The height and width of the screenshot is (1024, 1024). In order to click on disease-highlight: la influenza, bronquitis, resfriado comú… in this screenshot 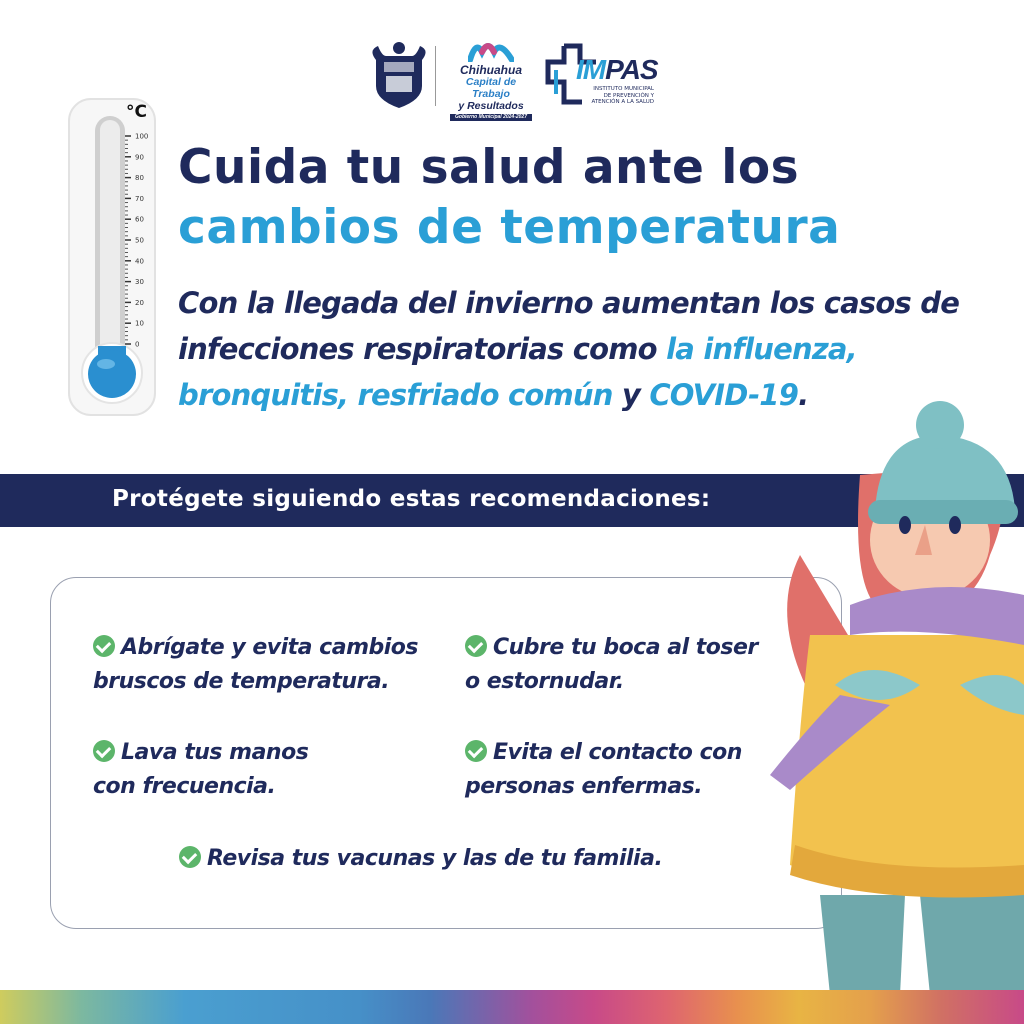, I will do `click(518, 372)`.